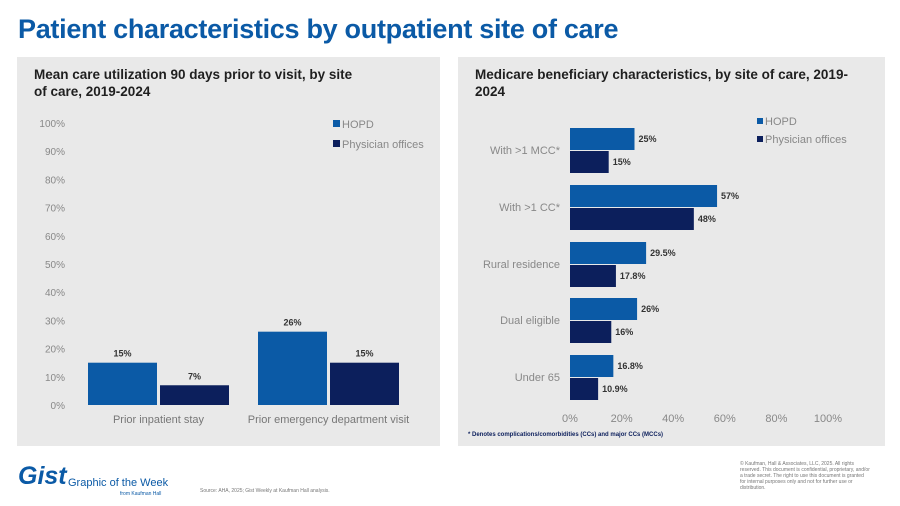 This screenshot has width=900, height=506. I want to click on y-tick-label: 100%, so click(52, 124).